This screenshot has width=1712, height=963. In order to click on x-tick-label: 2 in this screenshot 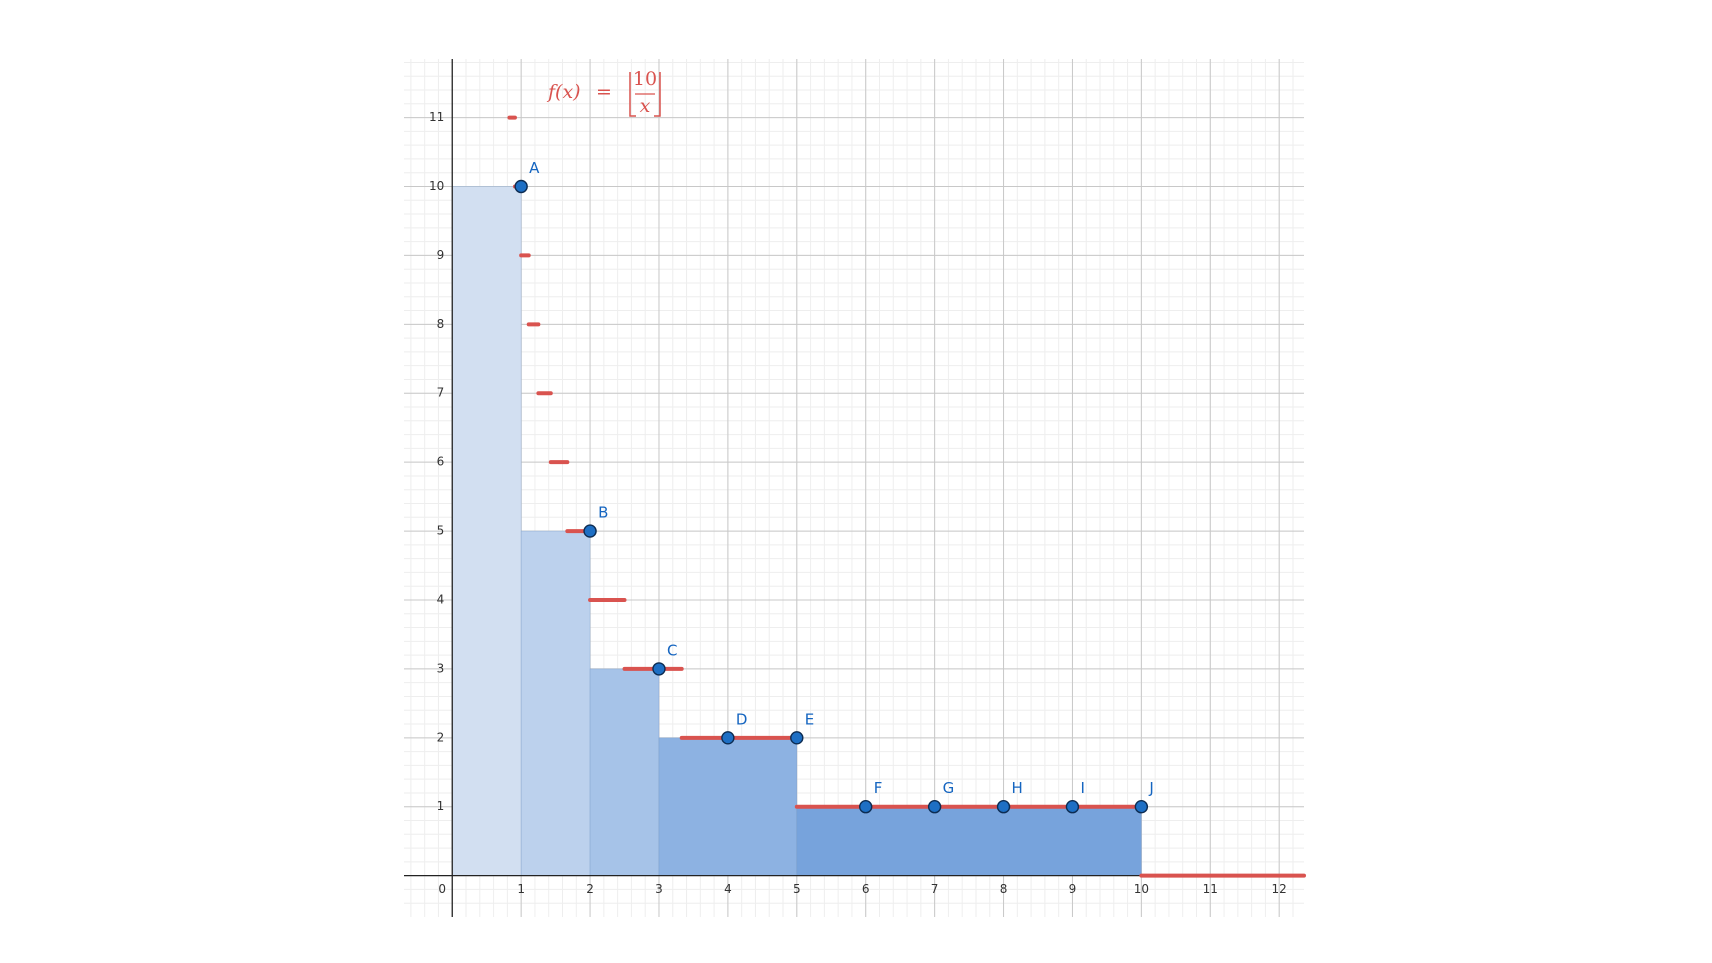, I will do `click(590, 889)`.